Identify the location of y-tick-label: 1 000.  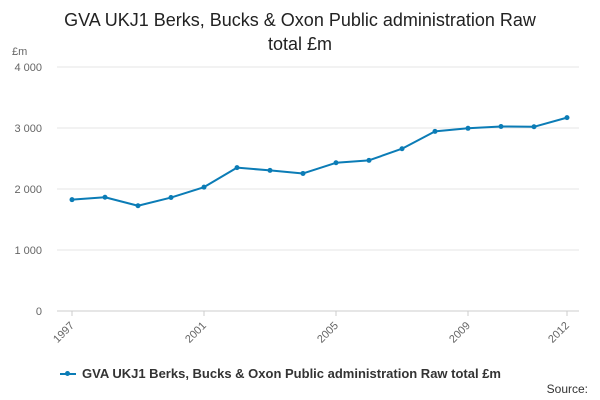
(28, 251).